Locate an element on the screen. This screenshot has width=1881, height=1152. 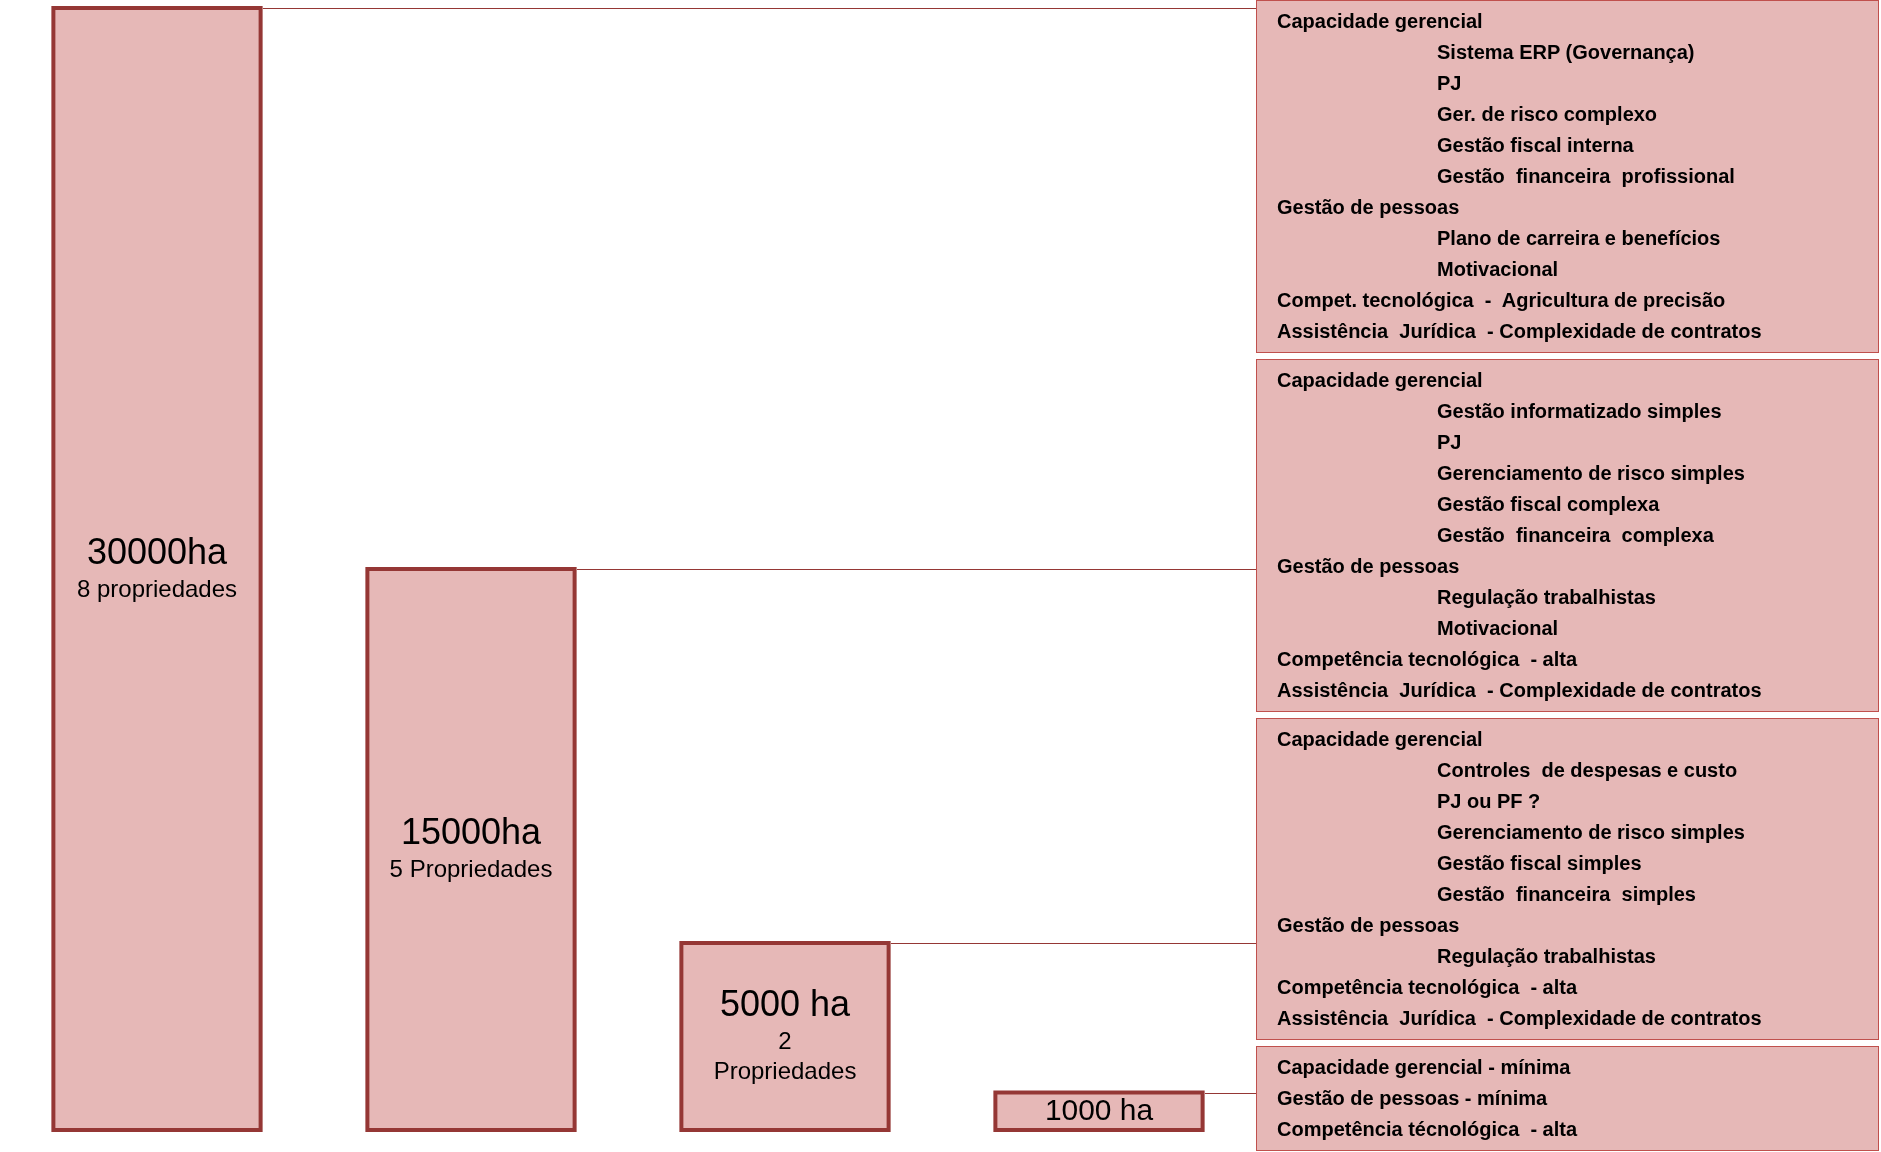
text: Capacidade gerencial Sistema ERP (Governança) PJ Ger. de risco complexo Gestão fiscal interna Gestão financeira profissional Gestão de pessoas Plano de carreira e benefícios Motivacional Compet. tecnológica - Agricultura de precisão Assistência Jurídica - Complexidade de contratos is located at coordinates (1519, 176).